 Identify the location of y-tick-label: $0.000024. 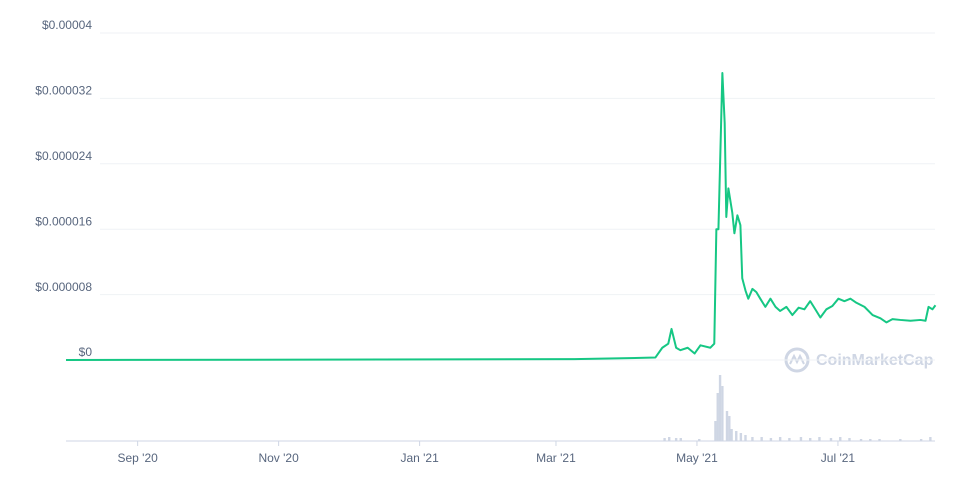
(63, 156).